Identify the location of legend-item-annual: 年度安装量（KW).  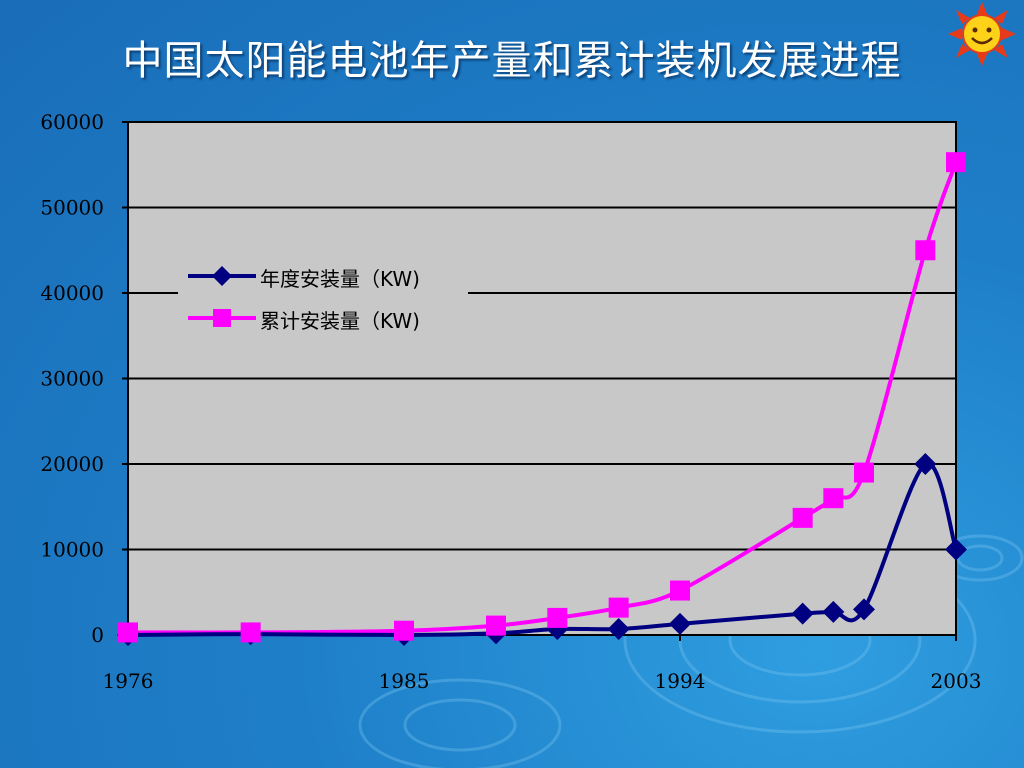
(323, 276).